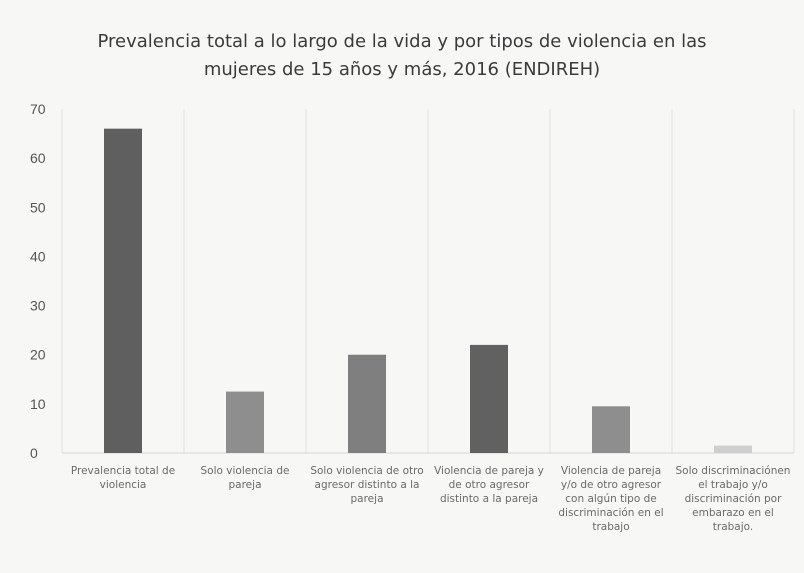 The width and height of the screenshot is (804, 573). I want to click on y-tick-label: 10, so click(38, 404).